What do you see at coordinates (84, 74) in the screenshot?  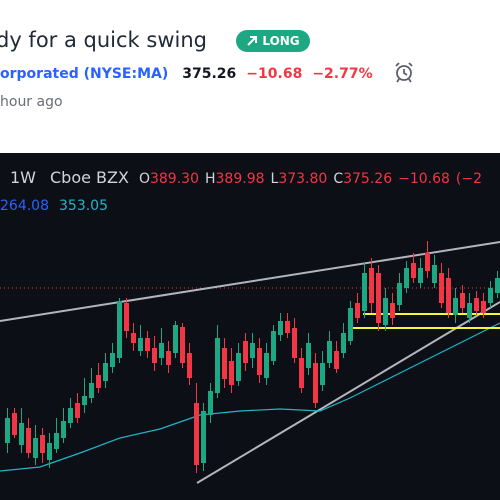 I see `ticker-name-link: orporated (NYSE:MA)` at bounding box center [84, 74].